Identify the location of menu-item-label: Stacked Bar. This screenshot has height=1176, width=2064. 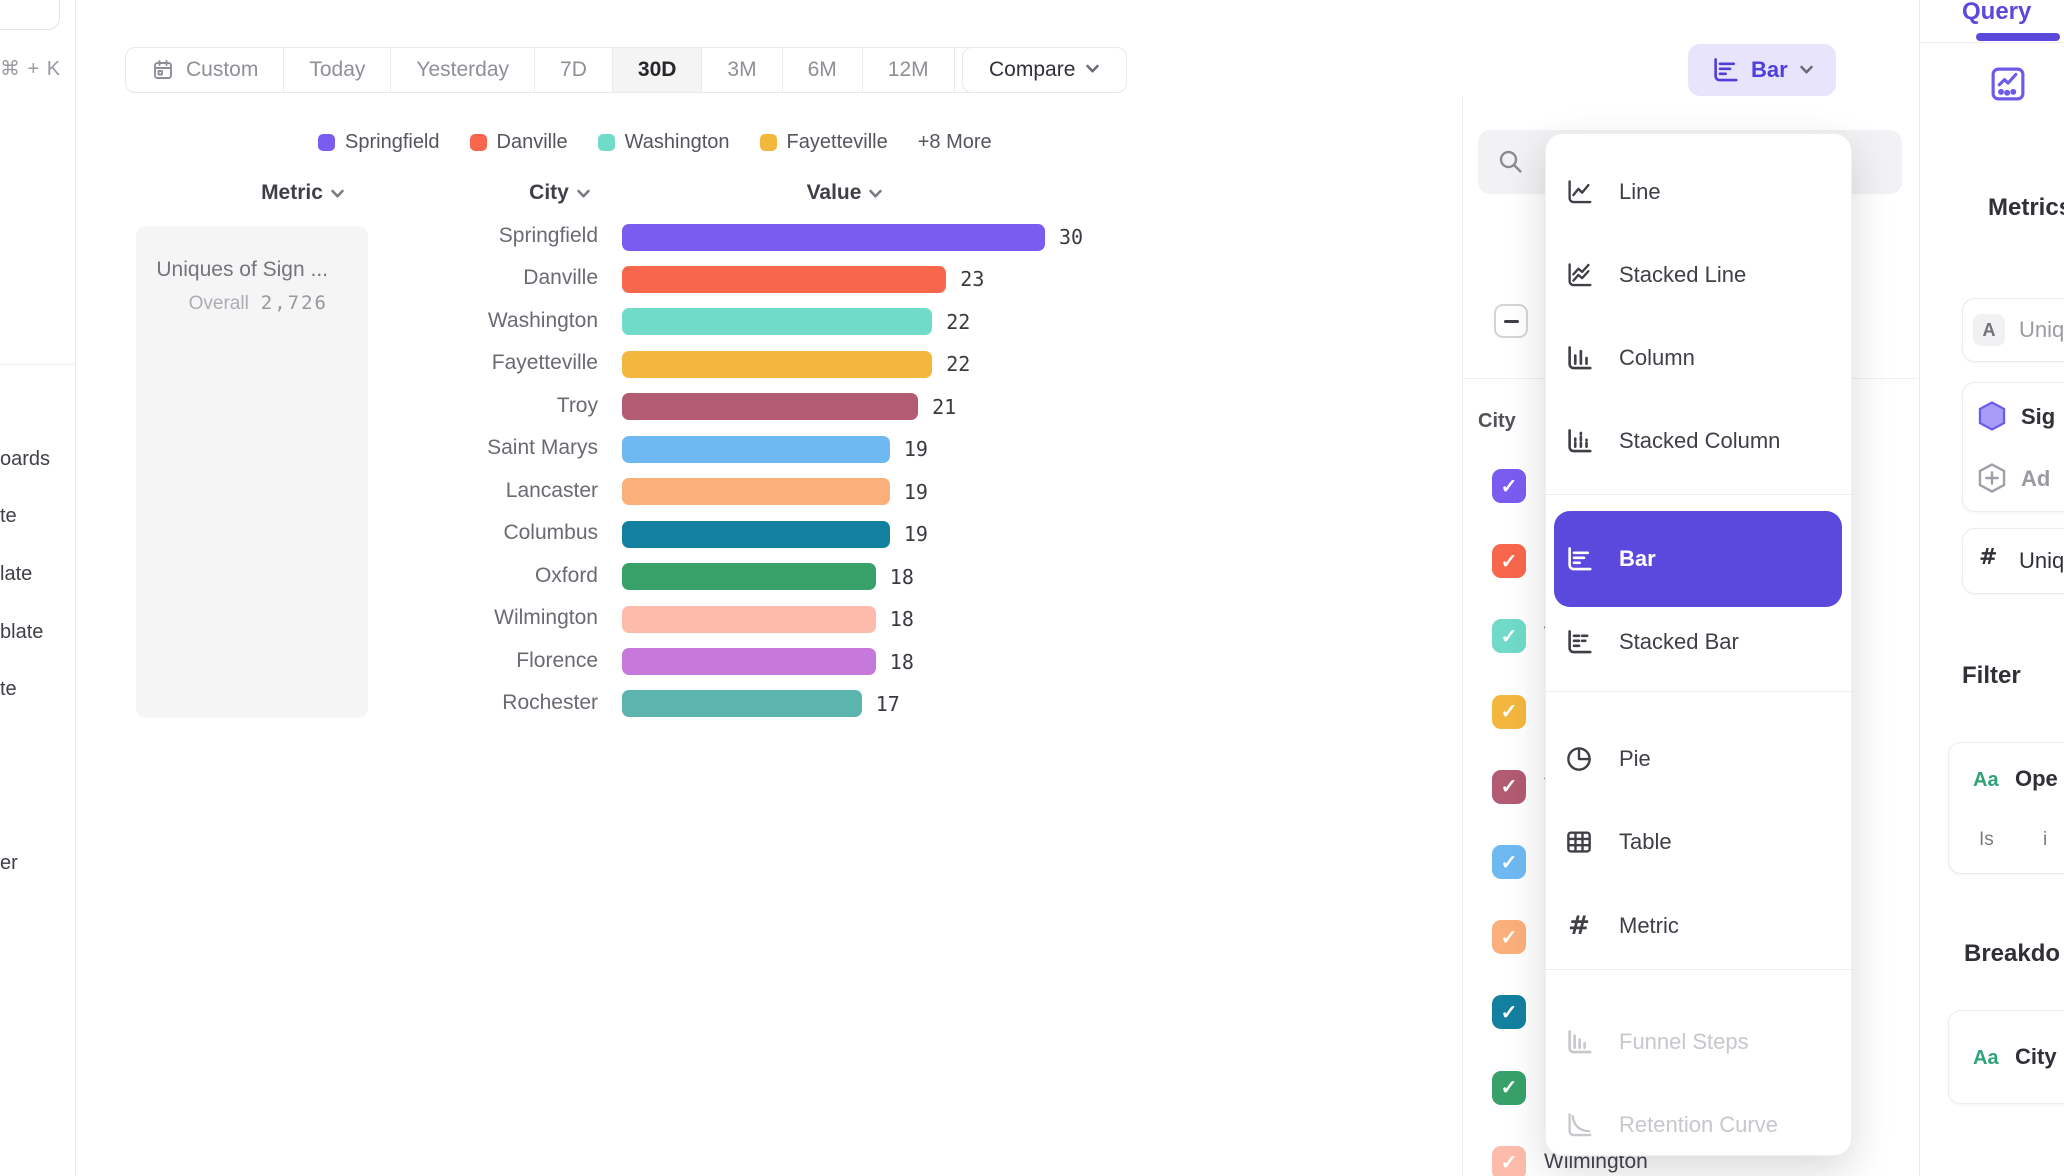
(1679, 641).